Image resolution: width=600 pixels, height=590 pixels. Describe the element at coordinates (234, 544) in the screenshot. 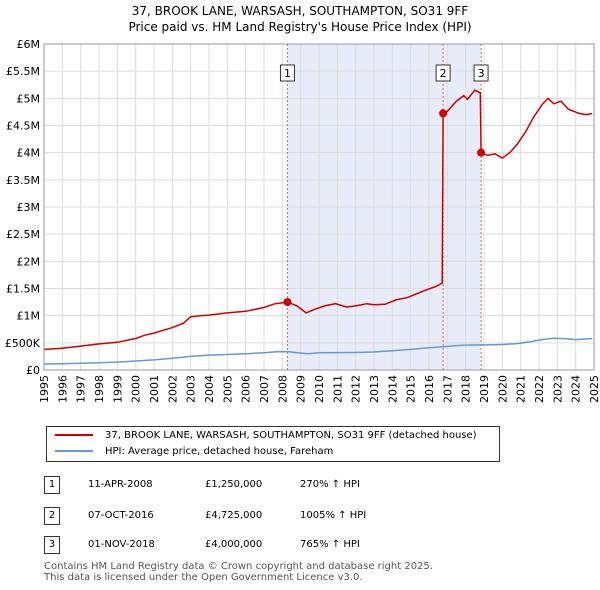

I see `transaction-price: £4,000,000` at that location.